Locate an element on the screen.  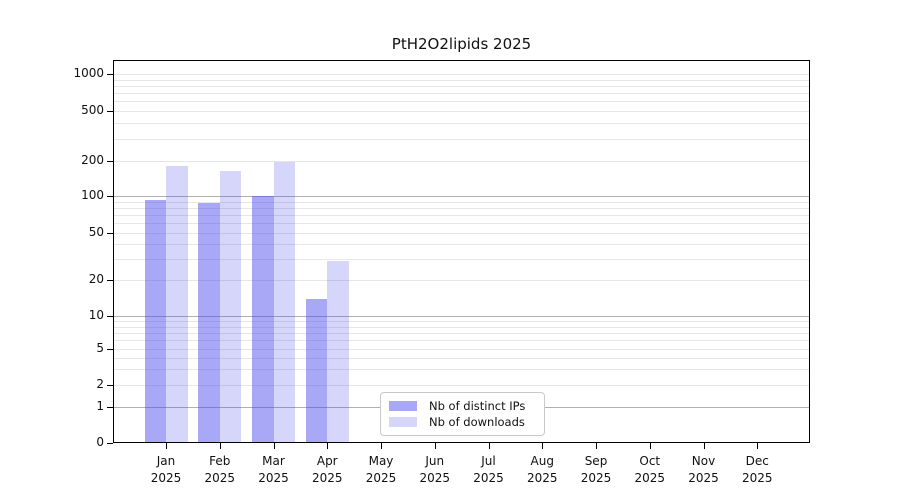
x-tick-label: Mar 2025 is located at coordinates (274, 470).